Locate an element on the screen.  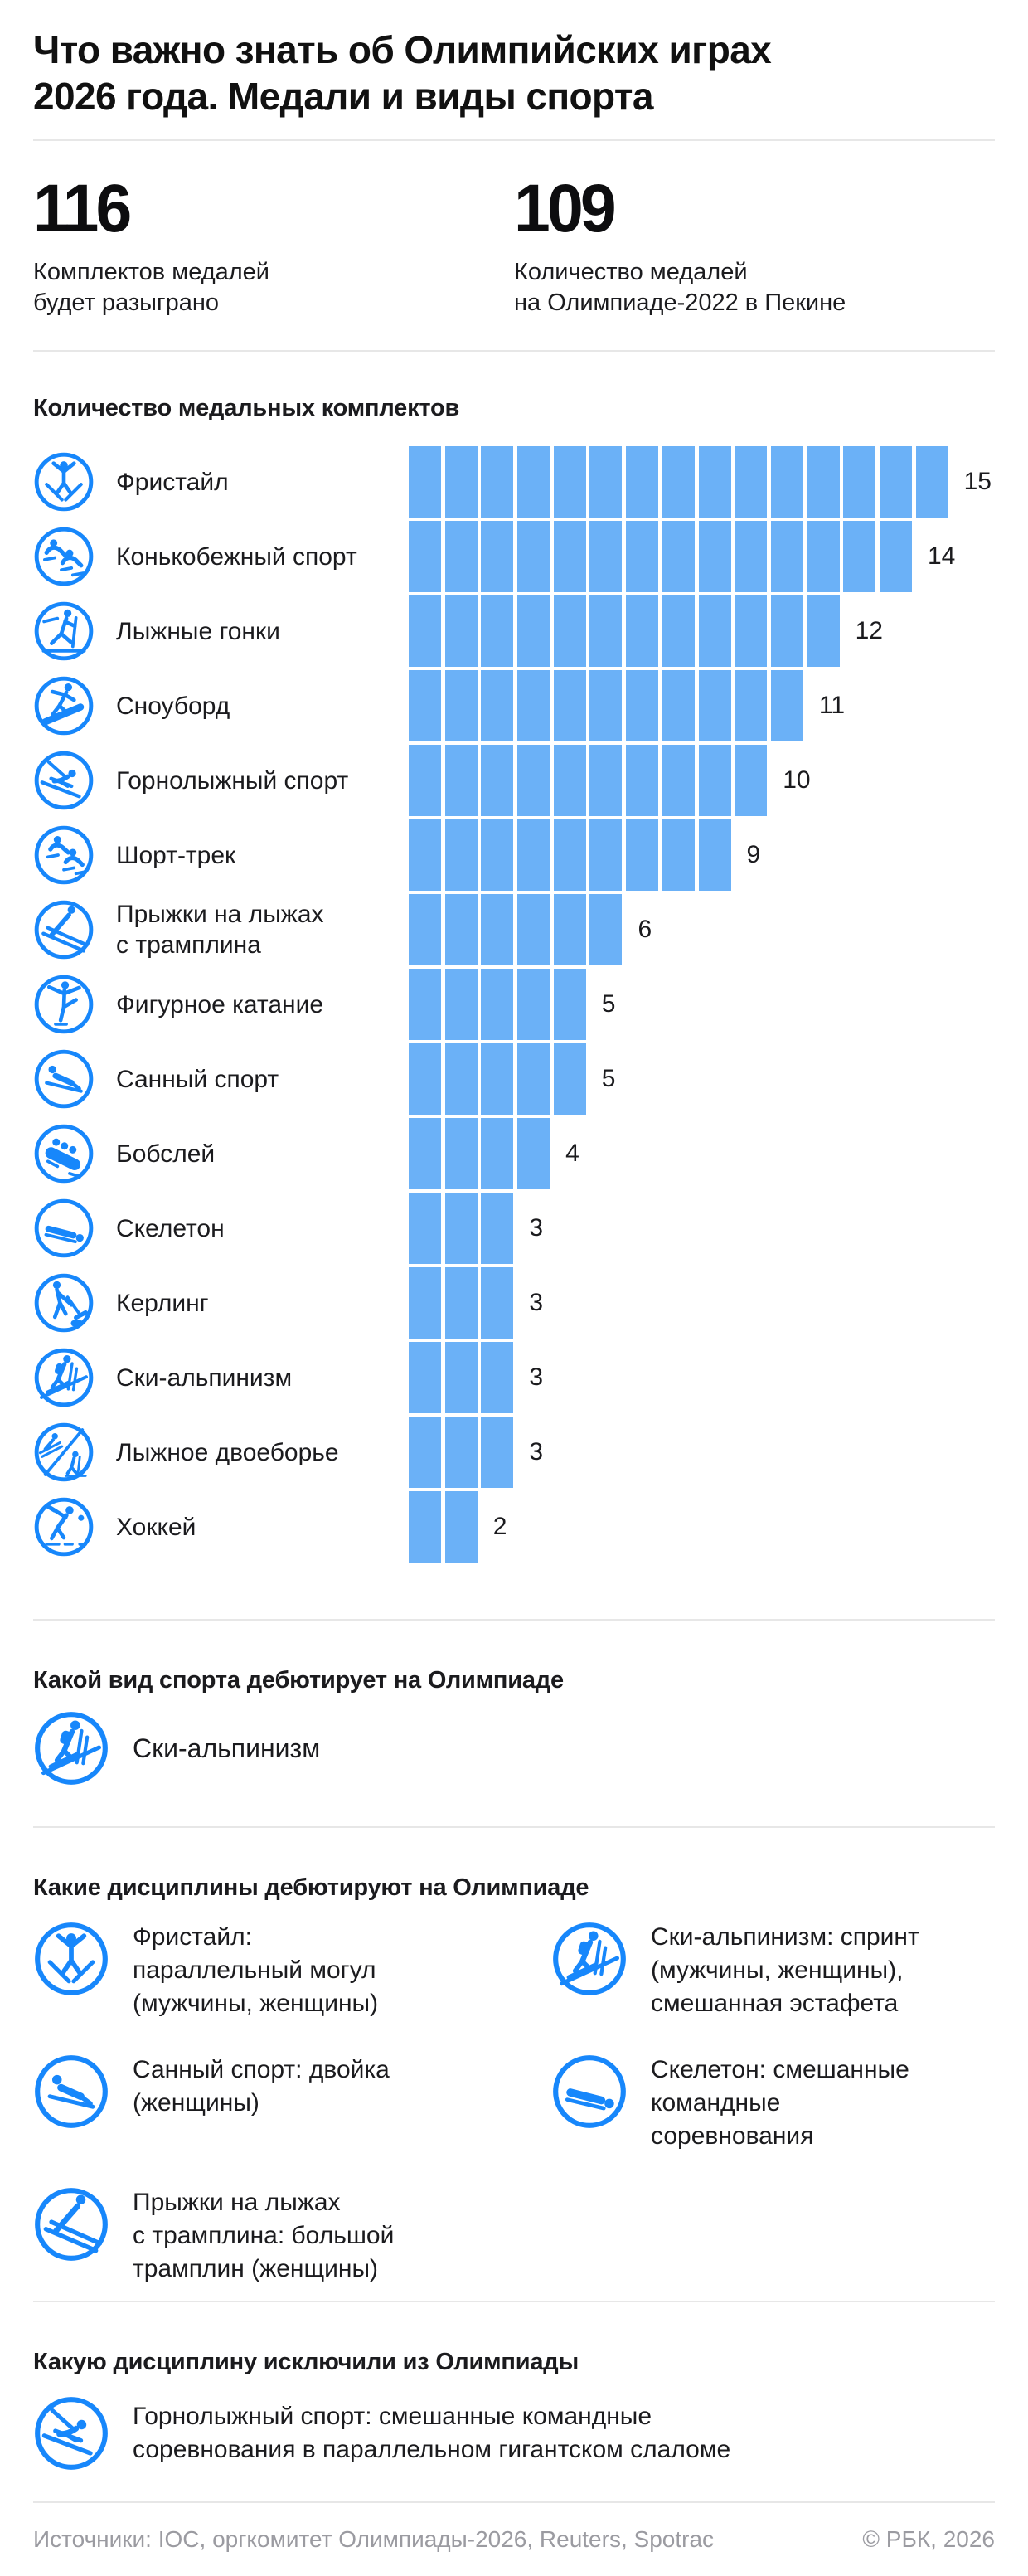
chart-row: Ски-альпинизм 3 is located at coordinates (514, 1377).